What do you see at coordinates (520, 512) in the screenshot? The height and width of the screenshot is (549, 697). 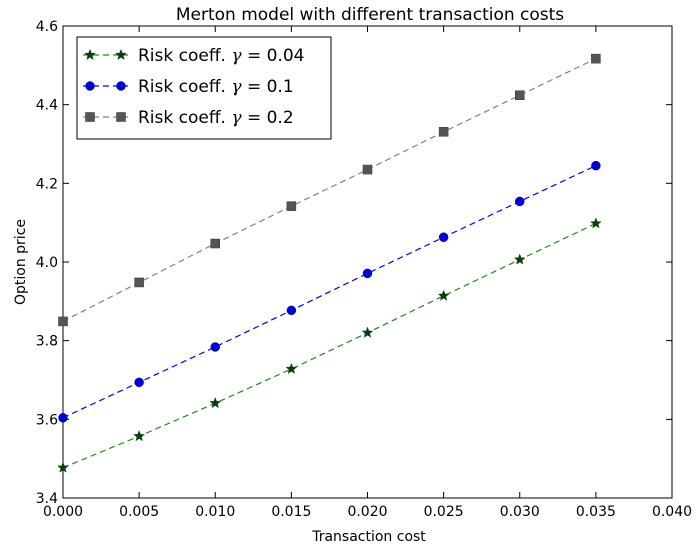 I see `x-tick-label: 0.030` at bounding box center [520, 512].